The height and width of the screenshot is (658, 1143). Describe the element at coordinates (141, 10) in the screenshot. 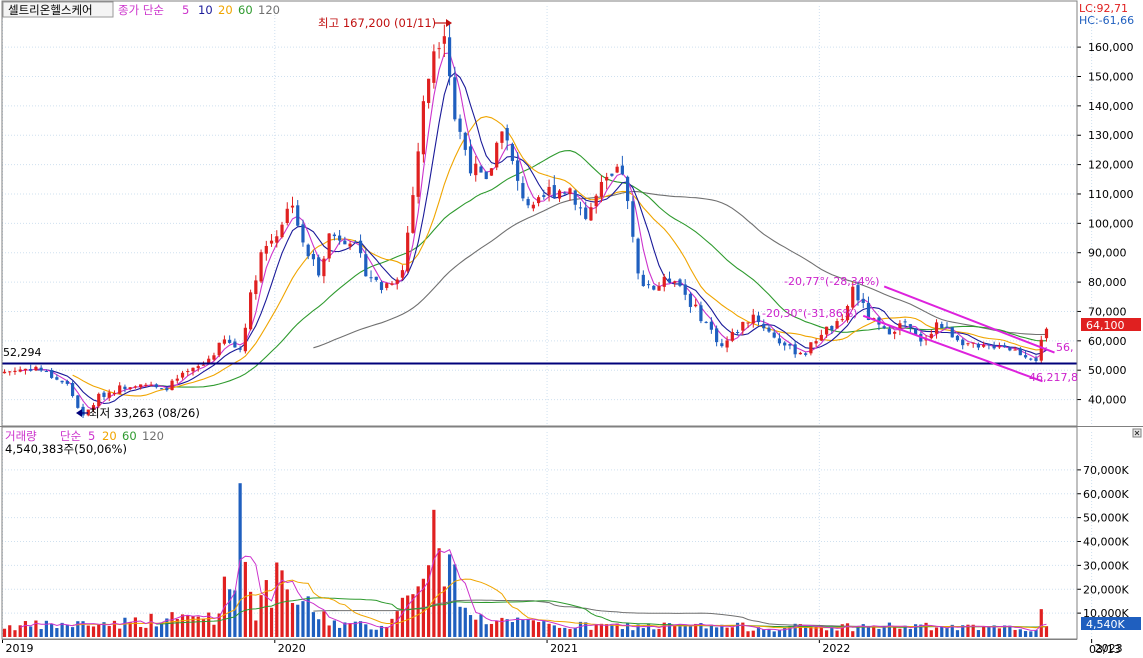

I see `ma-label: 종가 단순` at that location.